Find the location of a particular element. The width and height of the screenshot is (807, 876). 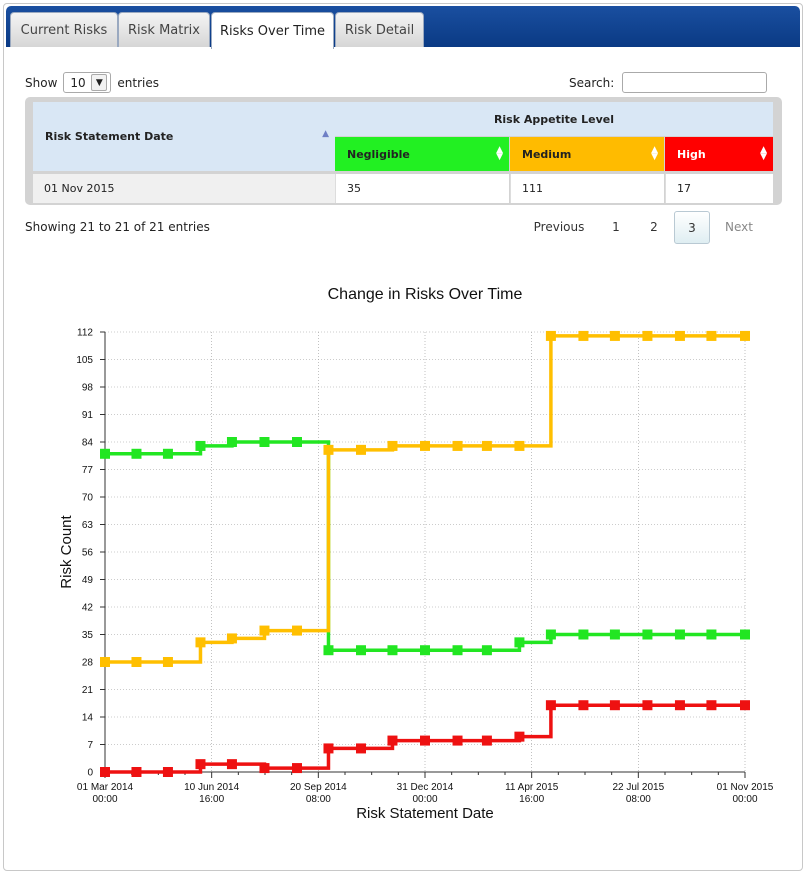

page-2-button: 2 is located at coordinates (654, 226).